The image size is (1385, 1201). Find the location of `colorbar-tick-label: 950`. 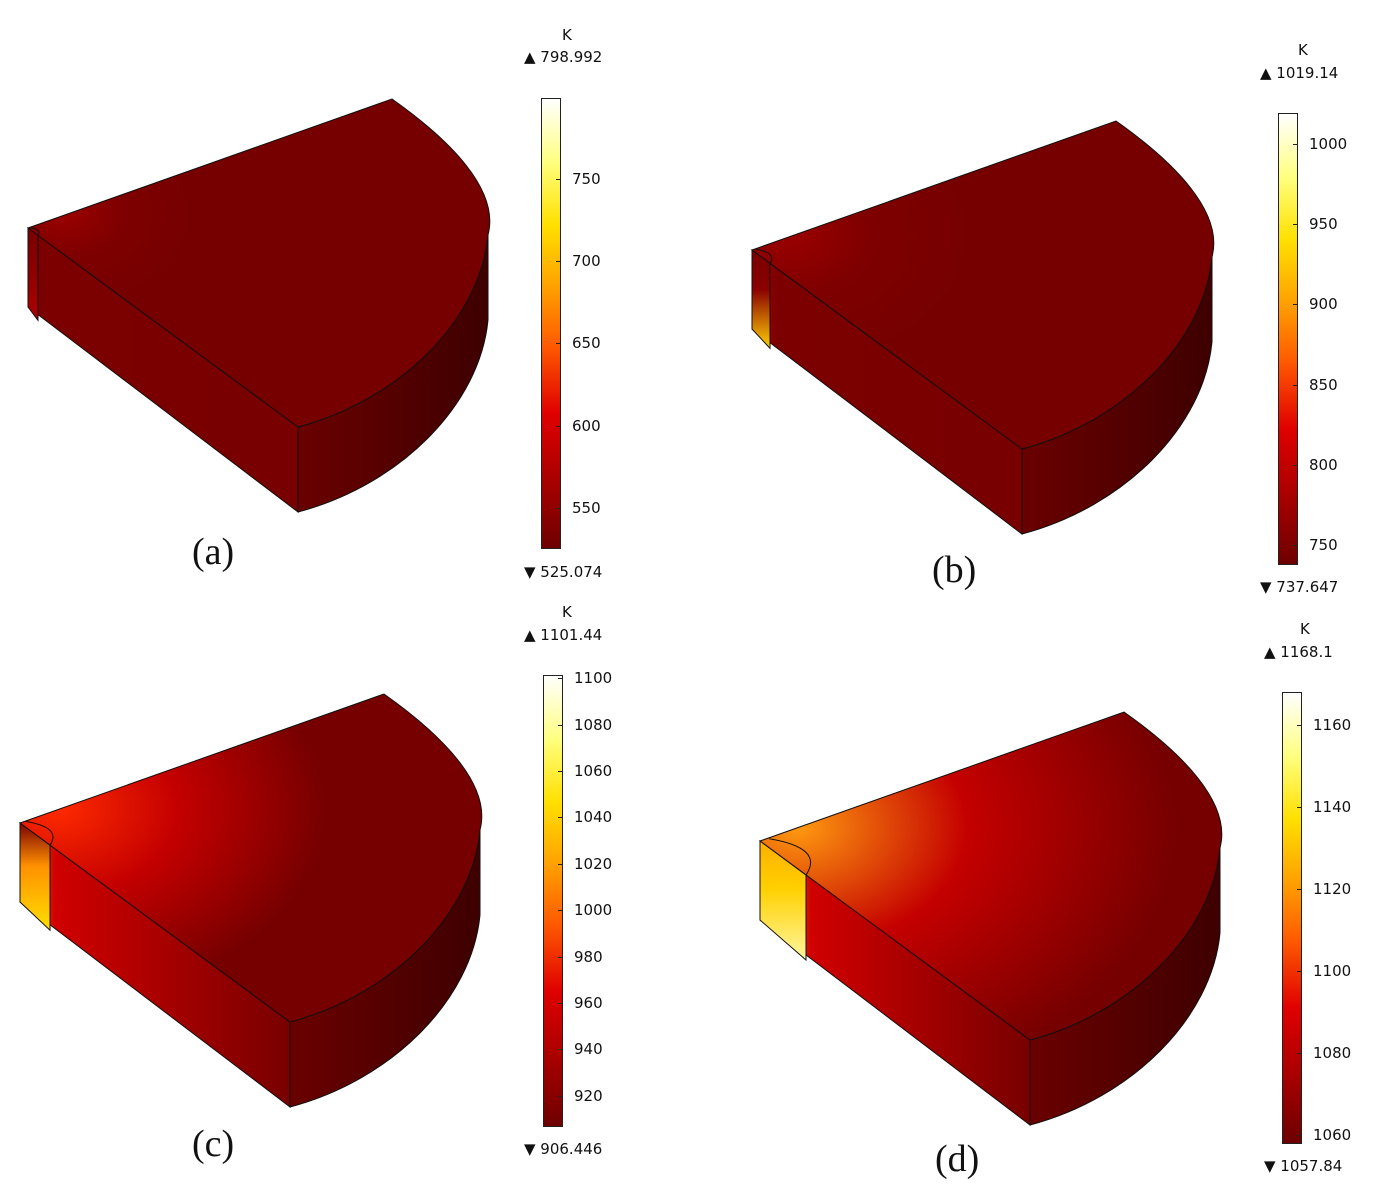

colorbar-tick-label: 950 is located at coordinates (1323, 224).